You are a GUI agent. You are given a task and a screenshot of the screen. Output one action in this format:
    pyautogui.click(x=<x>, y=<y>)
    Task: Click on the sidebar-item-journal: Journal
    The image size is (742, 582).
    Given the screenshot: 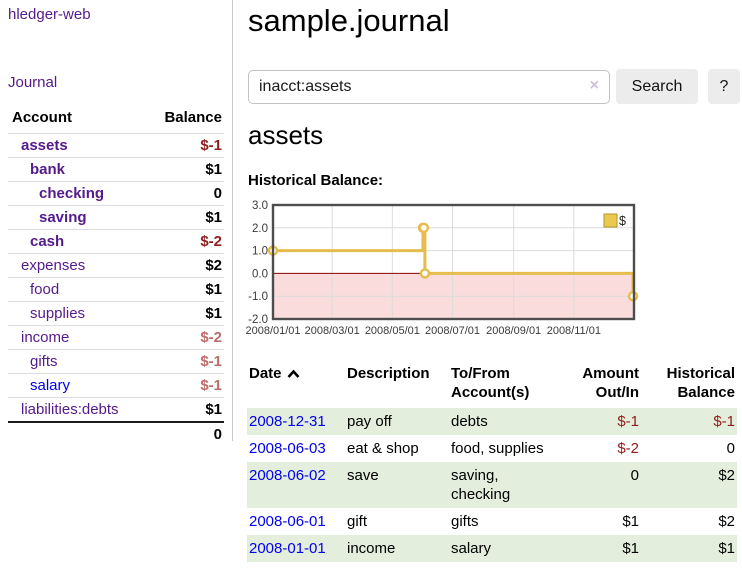 What is the action you would take?
    pyautogui.click(x=33, y=82)
    